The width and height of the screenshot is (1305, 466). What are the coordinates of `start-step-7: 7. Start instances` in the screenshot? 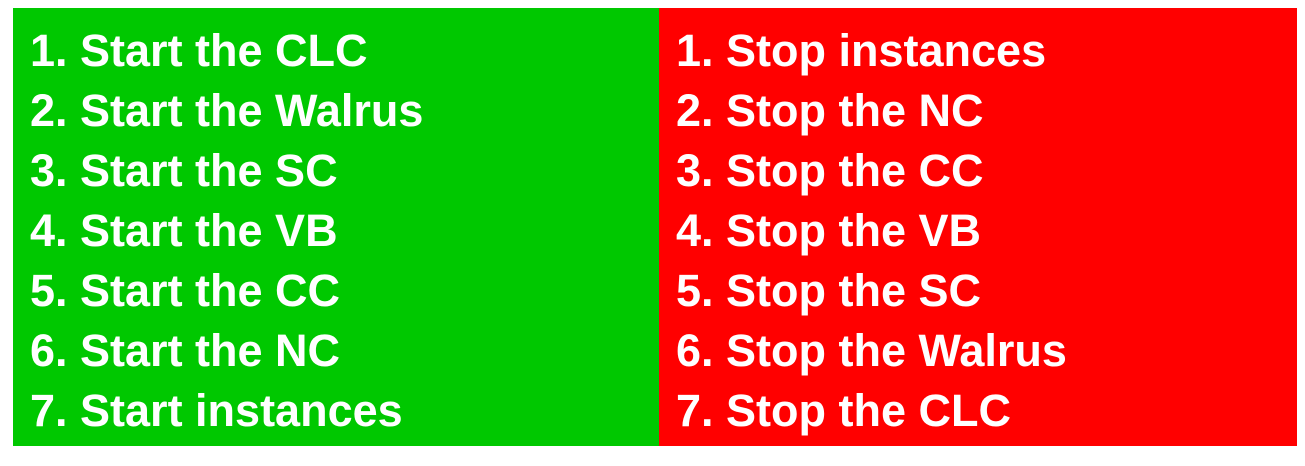 It's located at (216, 410).